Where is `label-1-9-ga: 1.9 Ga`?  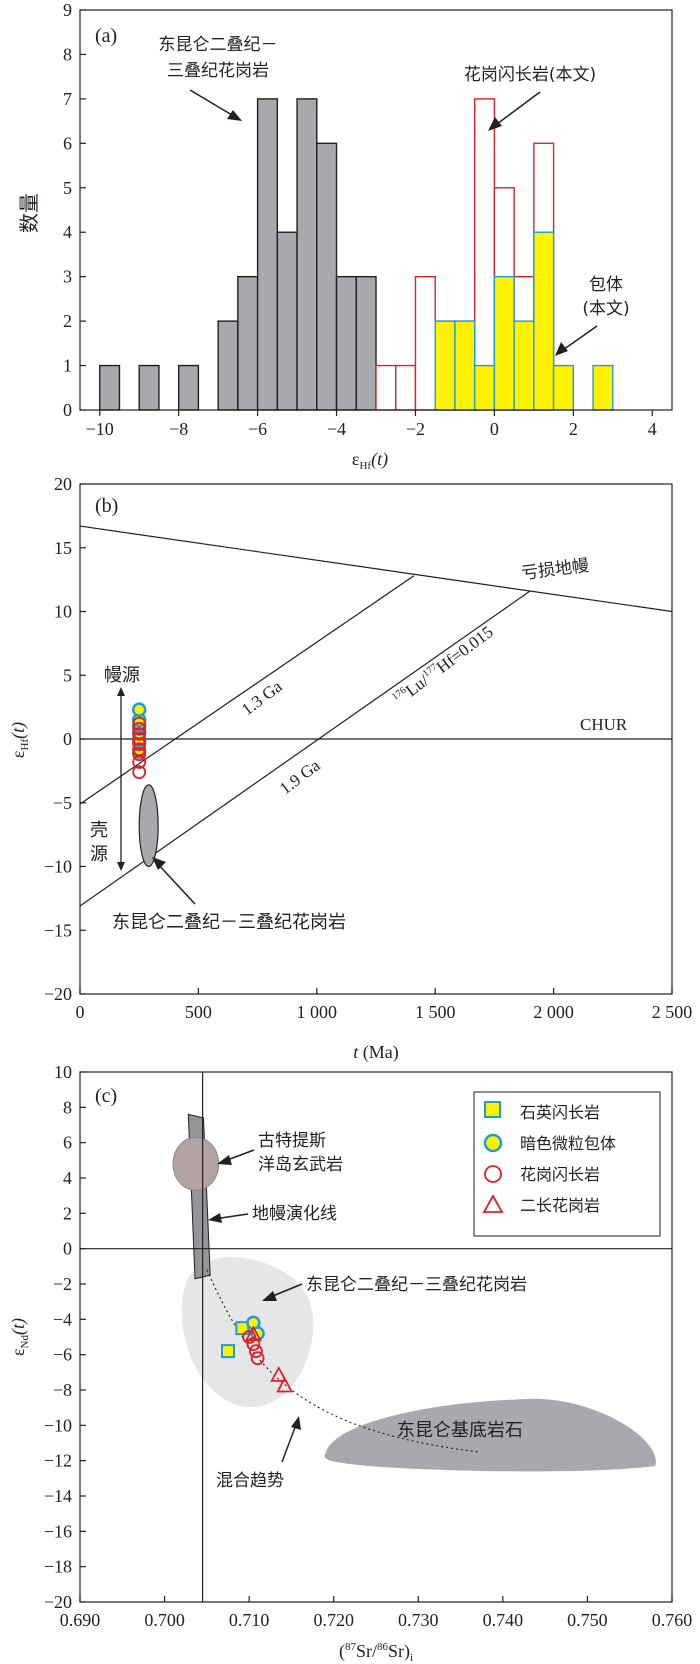 label-1-9-ga: 1.9 Ga is located at coordinates (300, 776).